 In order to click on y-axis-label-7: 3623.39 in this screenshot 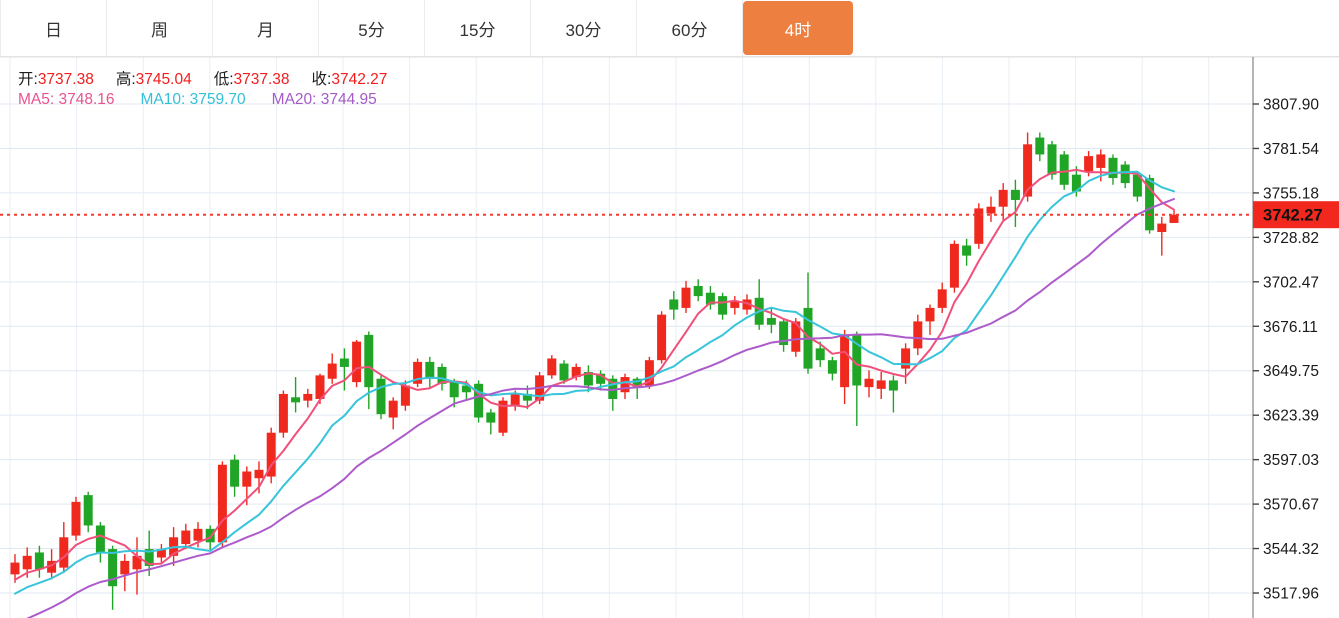, I will do `click(1291, 416)`.